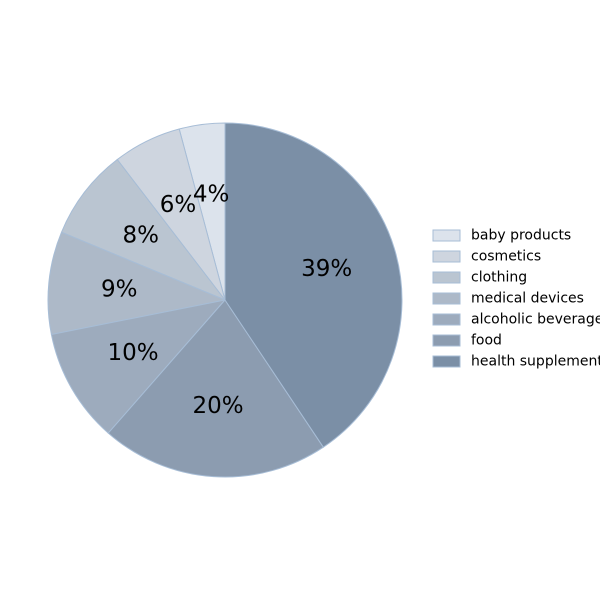 The width and height of the screenshot is (600, 600). Describe the element at coordinates (217, 406) in the screenshot. I see `pie-label-food: 20%` at that location.